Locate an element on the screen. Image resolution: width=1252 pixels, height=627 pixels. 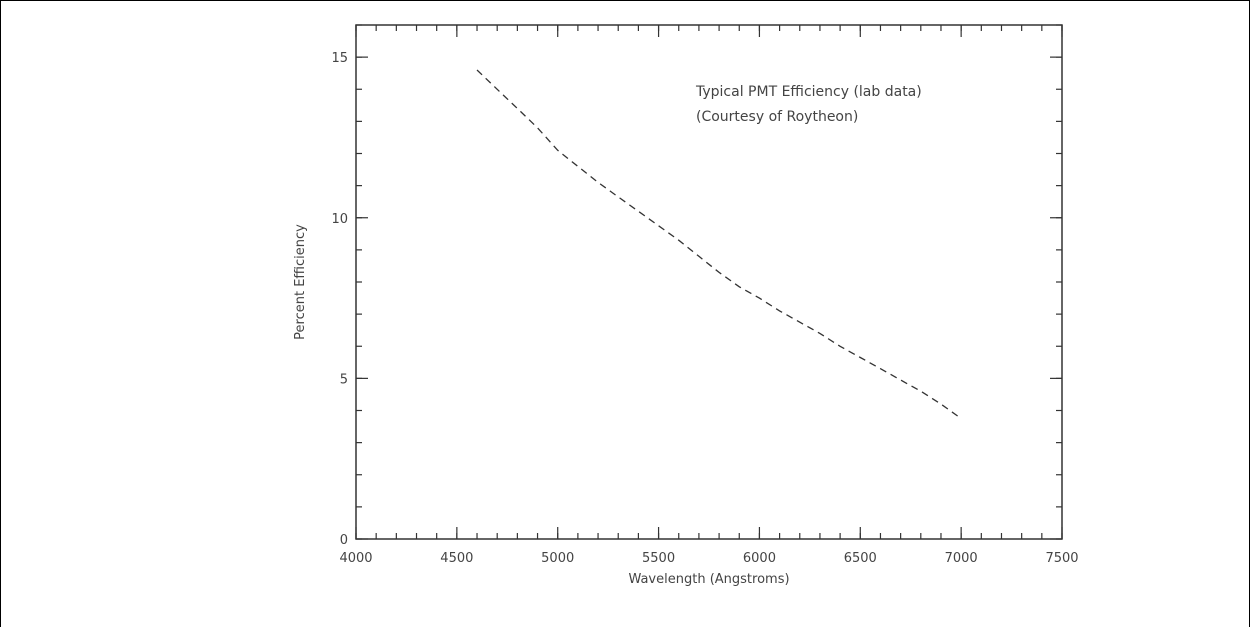
x-tick-label: 4000 is located at coordinates (355, 558).